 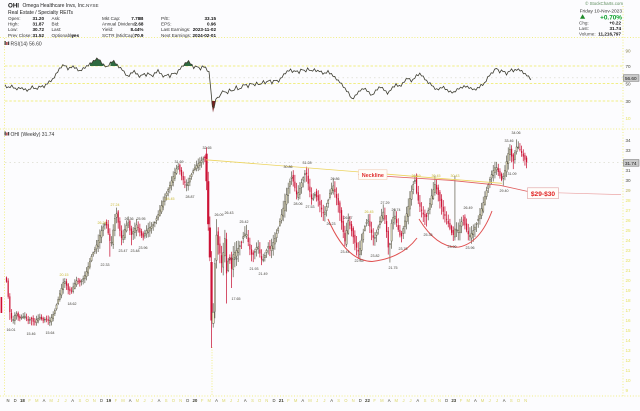 I want to click on svg-text: Bid:, so click(x=56, y=24).